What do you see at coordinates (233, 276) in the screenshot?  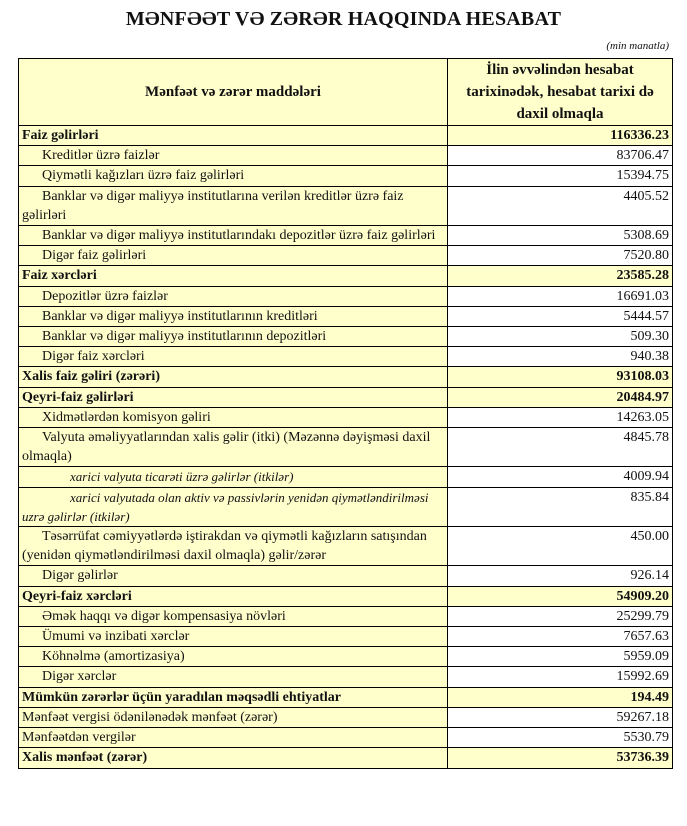 I see `row-label: Faiz xərcləri` at bounding box center [233, 276].